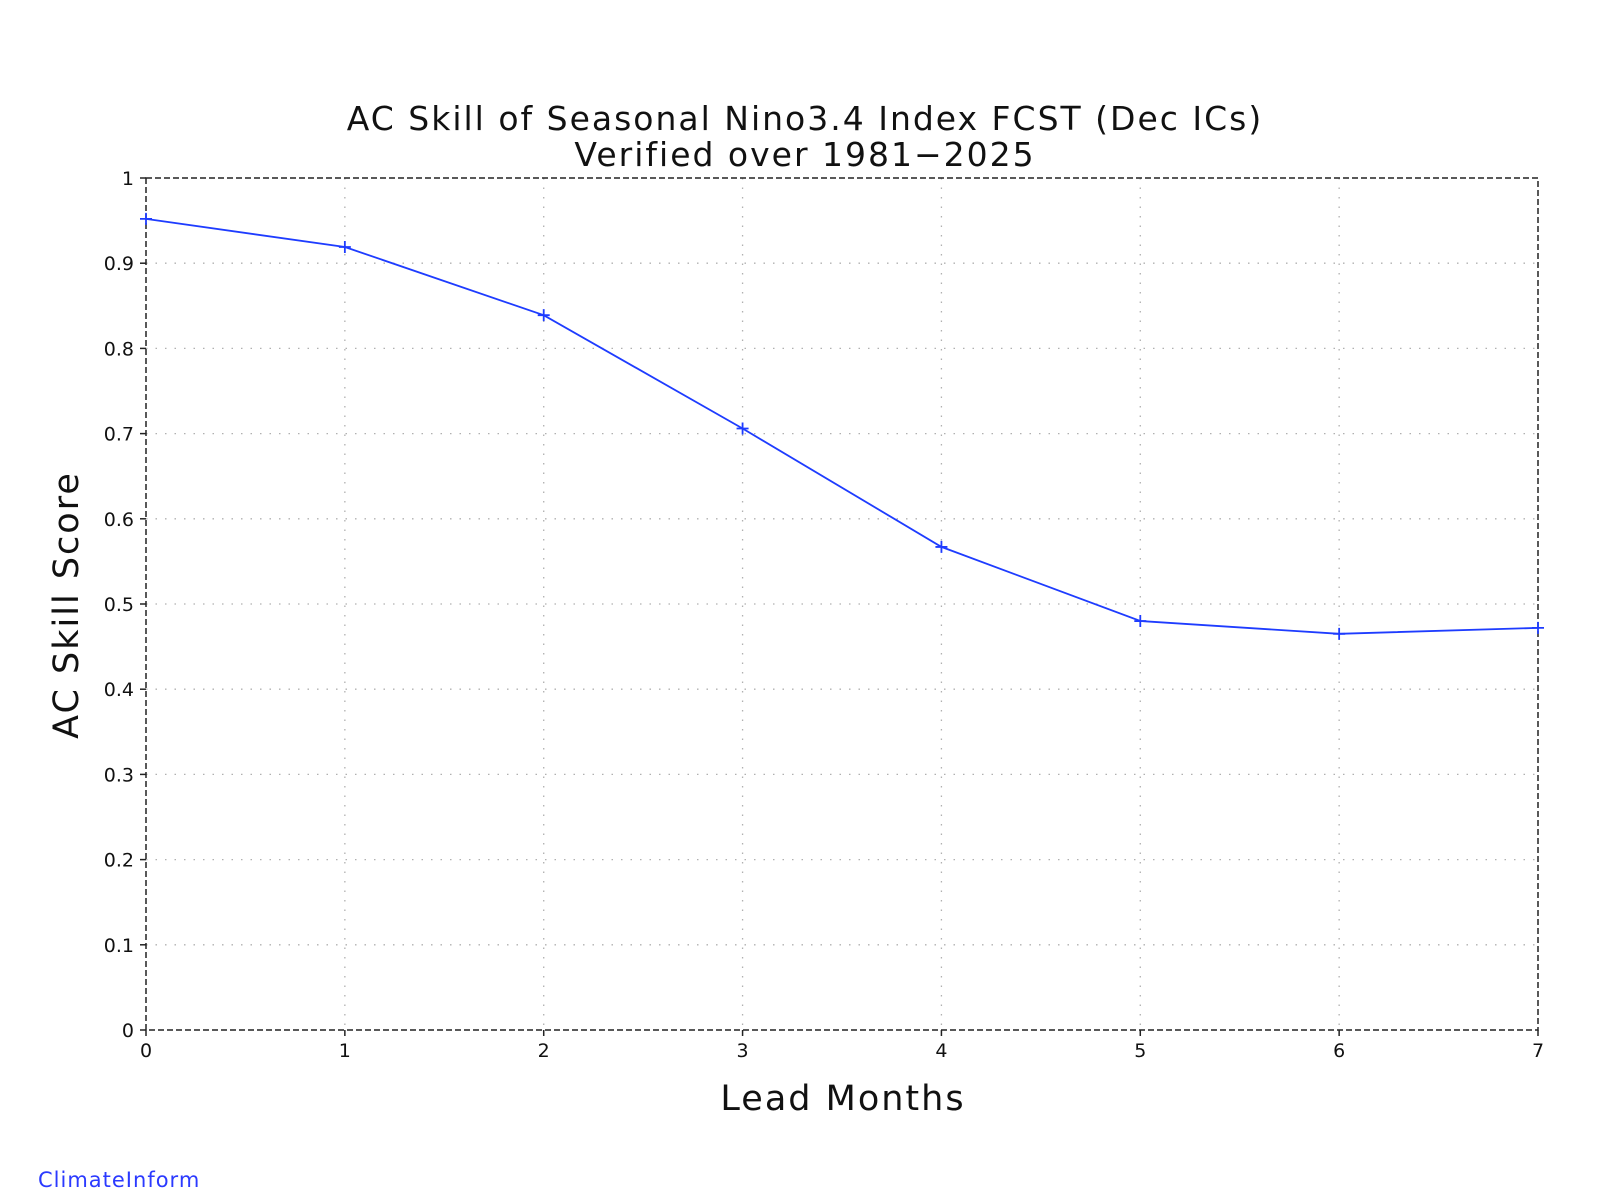 This screenshot has height=1200, width=1600. What do you see at coordinates (1339, 1051) in the screenshot?
I see `x-tick-label: 6` at bounding box center [1339, 1051].